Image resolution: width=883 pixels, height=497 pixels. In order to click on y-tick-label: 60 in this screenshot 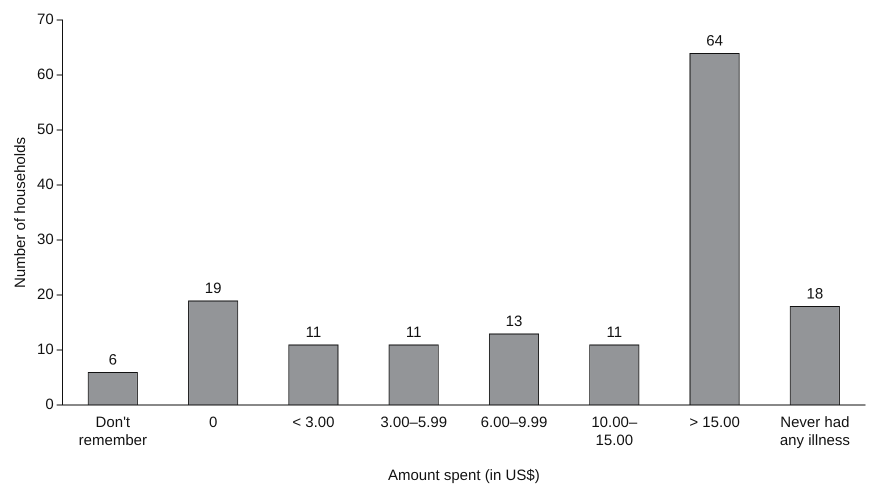, I will do `click(45, 75)`.